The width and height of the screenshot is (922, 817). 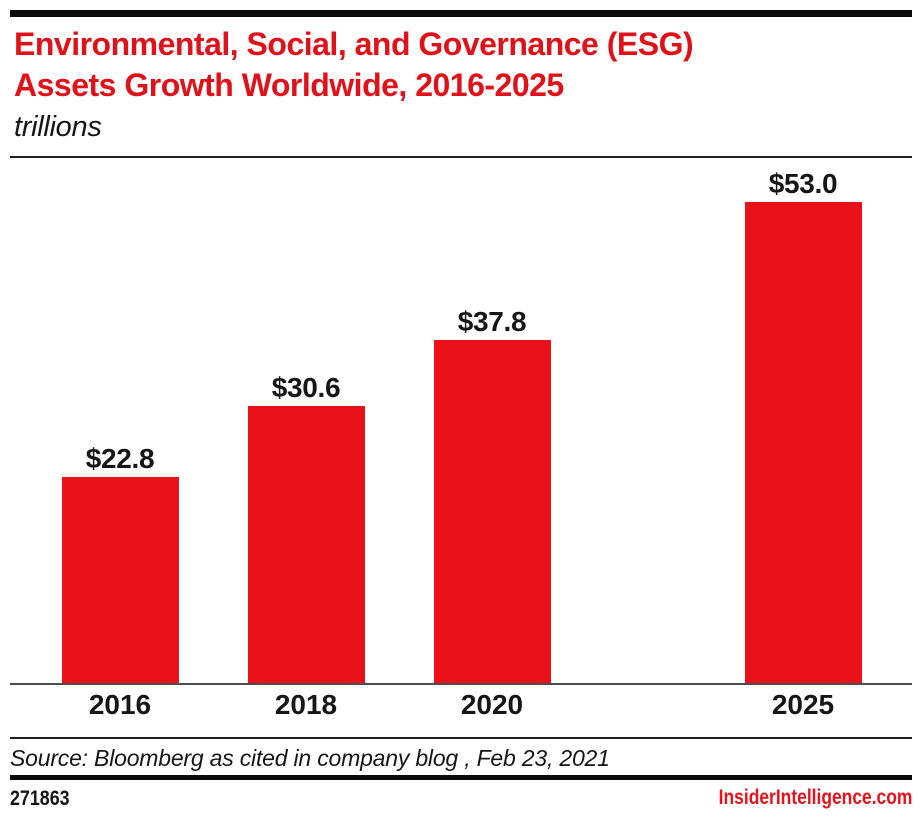 What do you see at coordinates (306, 387) in the screenshot?
I see `bar-value-label-2018: $30.6` at bounding box center [306, 387].